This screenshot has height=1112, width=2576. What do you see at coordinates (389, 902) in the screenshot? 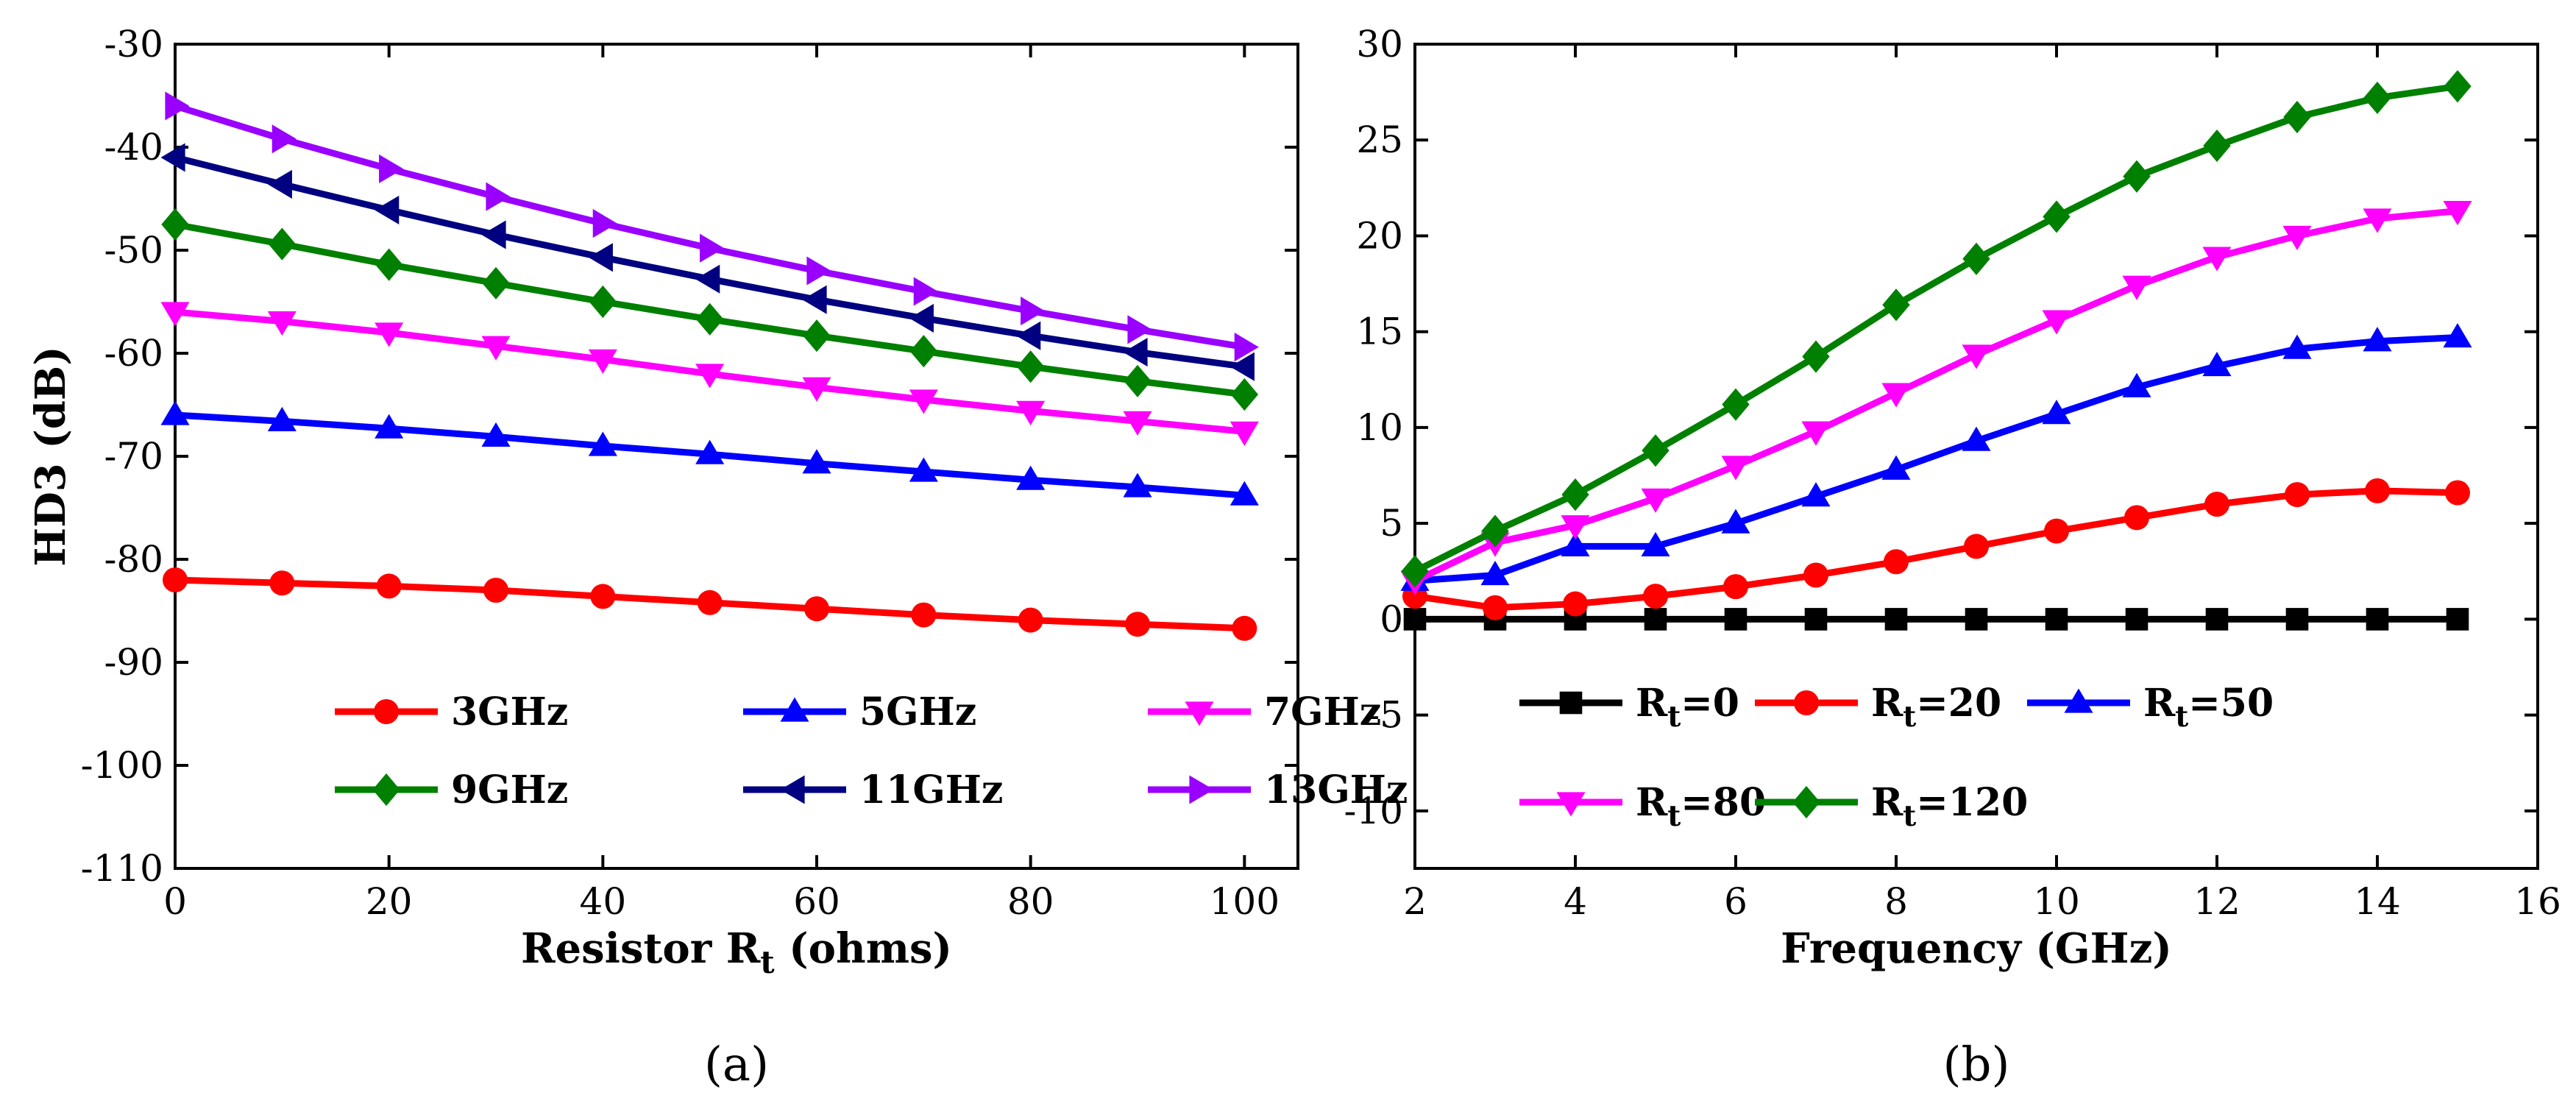
I see `x-tick-label: 20` at bounding box center [389, 902].